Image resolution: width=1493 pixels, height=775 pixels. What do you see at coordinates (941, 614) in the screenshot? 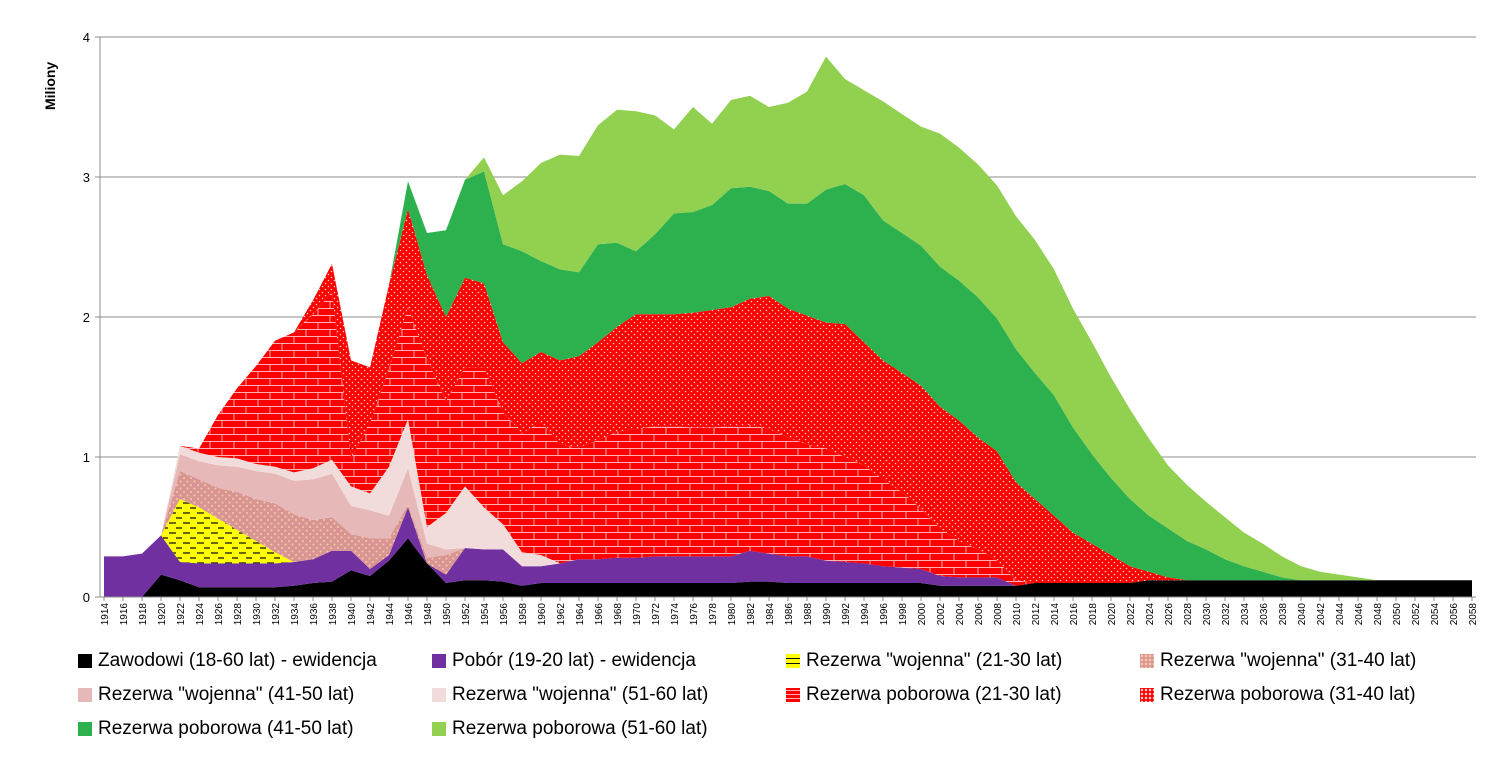
I see `x-tick-label: 2002` at bounding box center [941, 614].